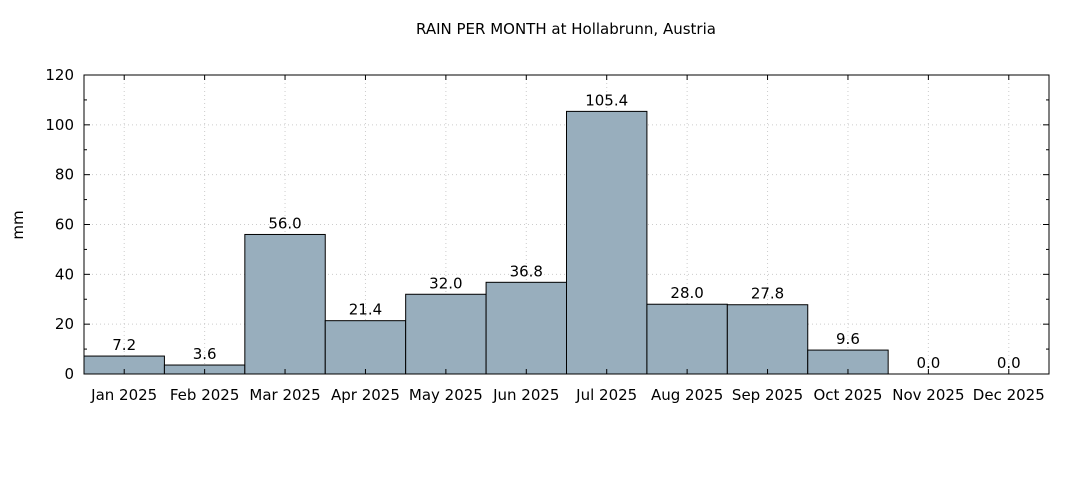  What do you see at coordinates (59, 125) in the screenshot?
I see `y-tick-label: 100` at bounding box center [59, 125].